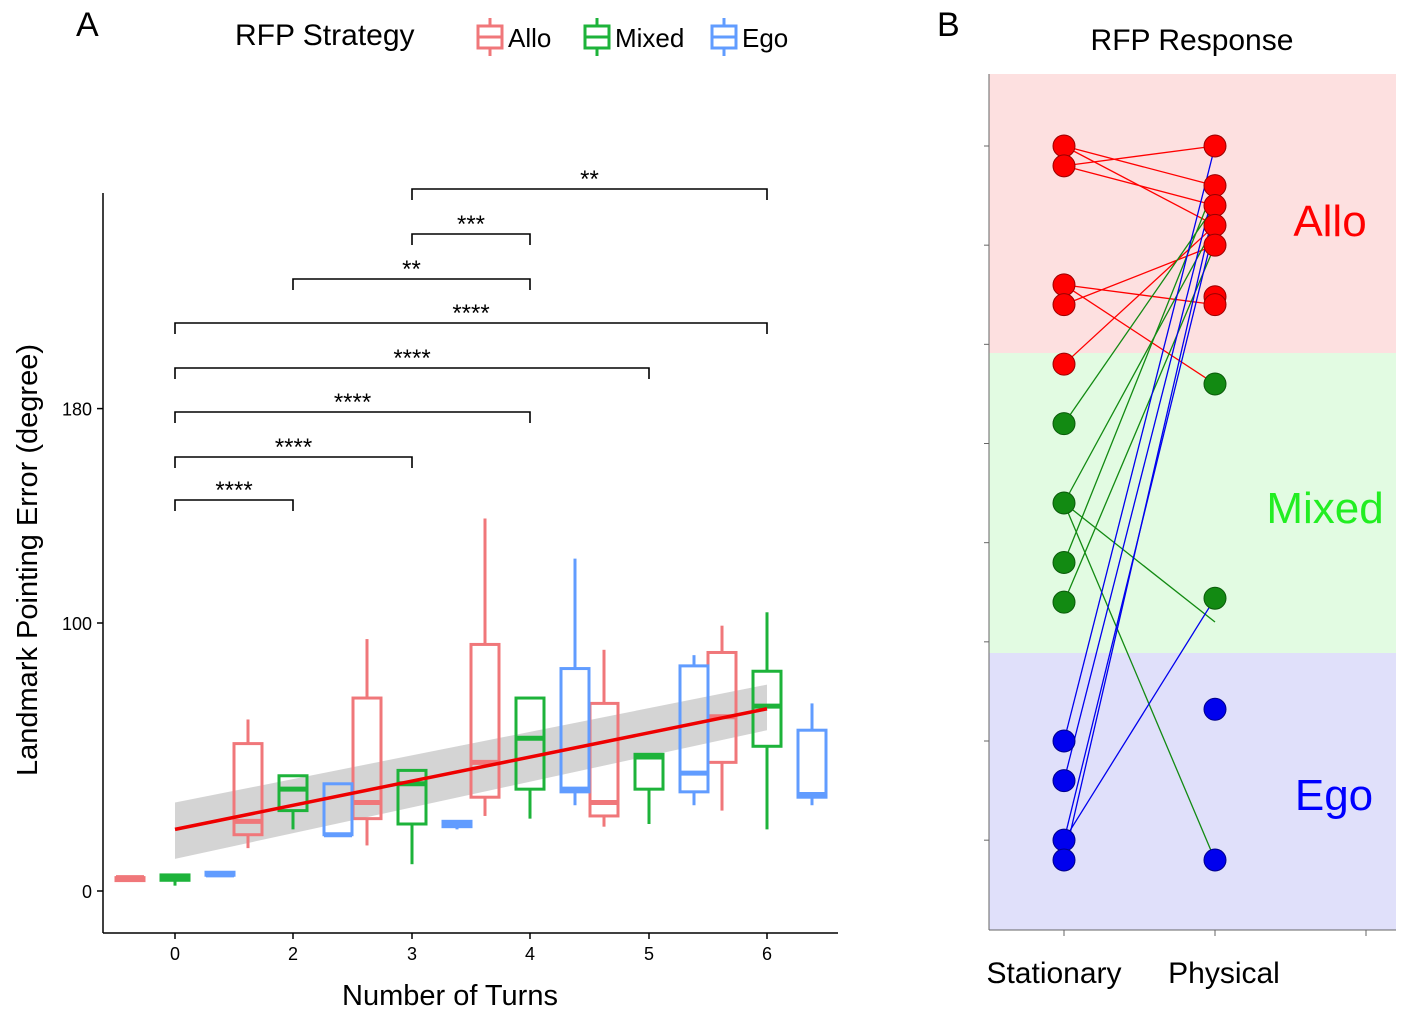 The height and width of the screenshot is (1013, 1406). I want to click on zone-ego, so click(1192, 791).